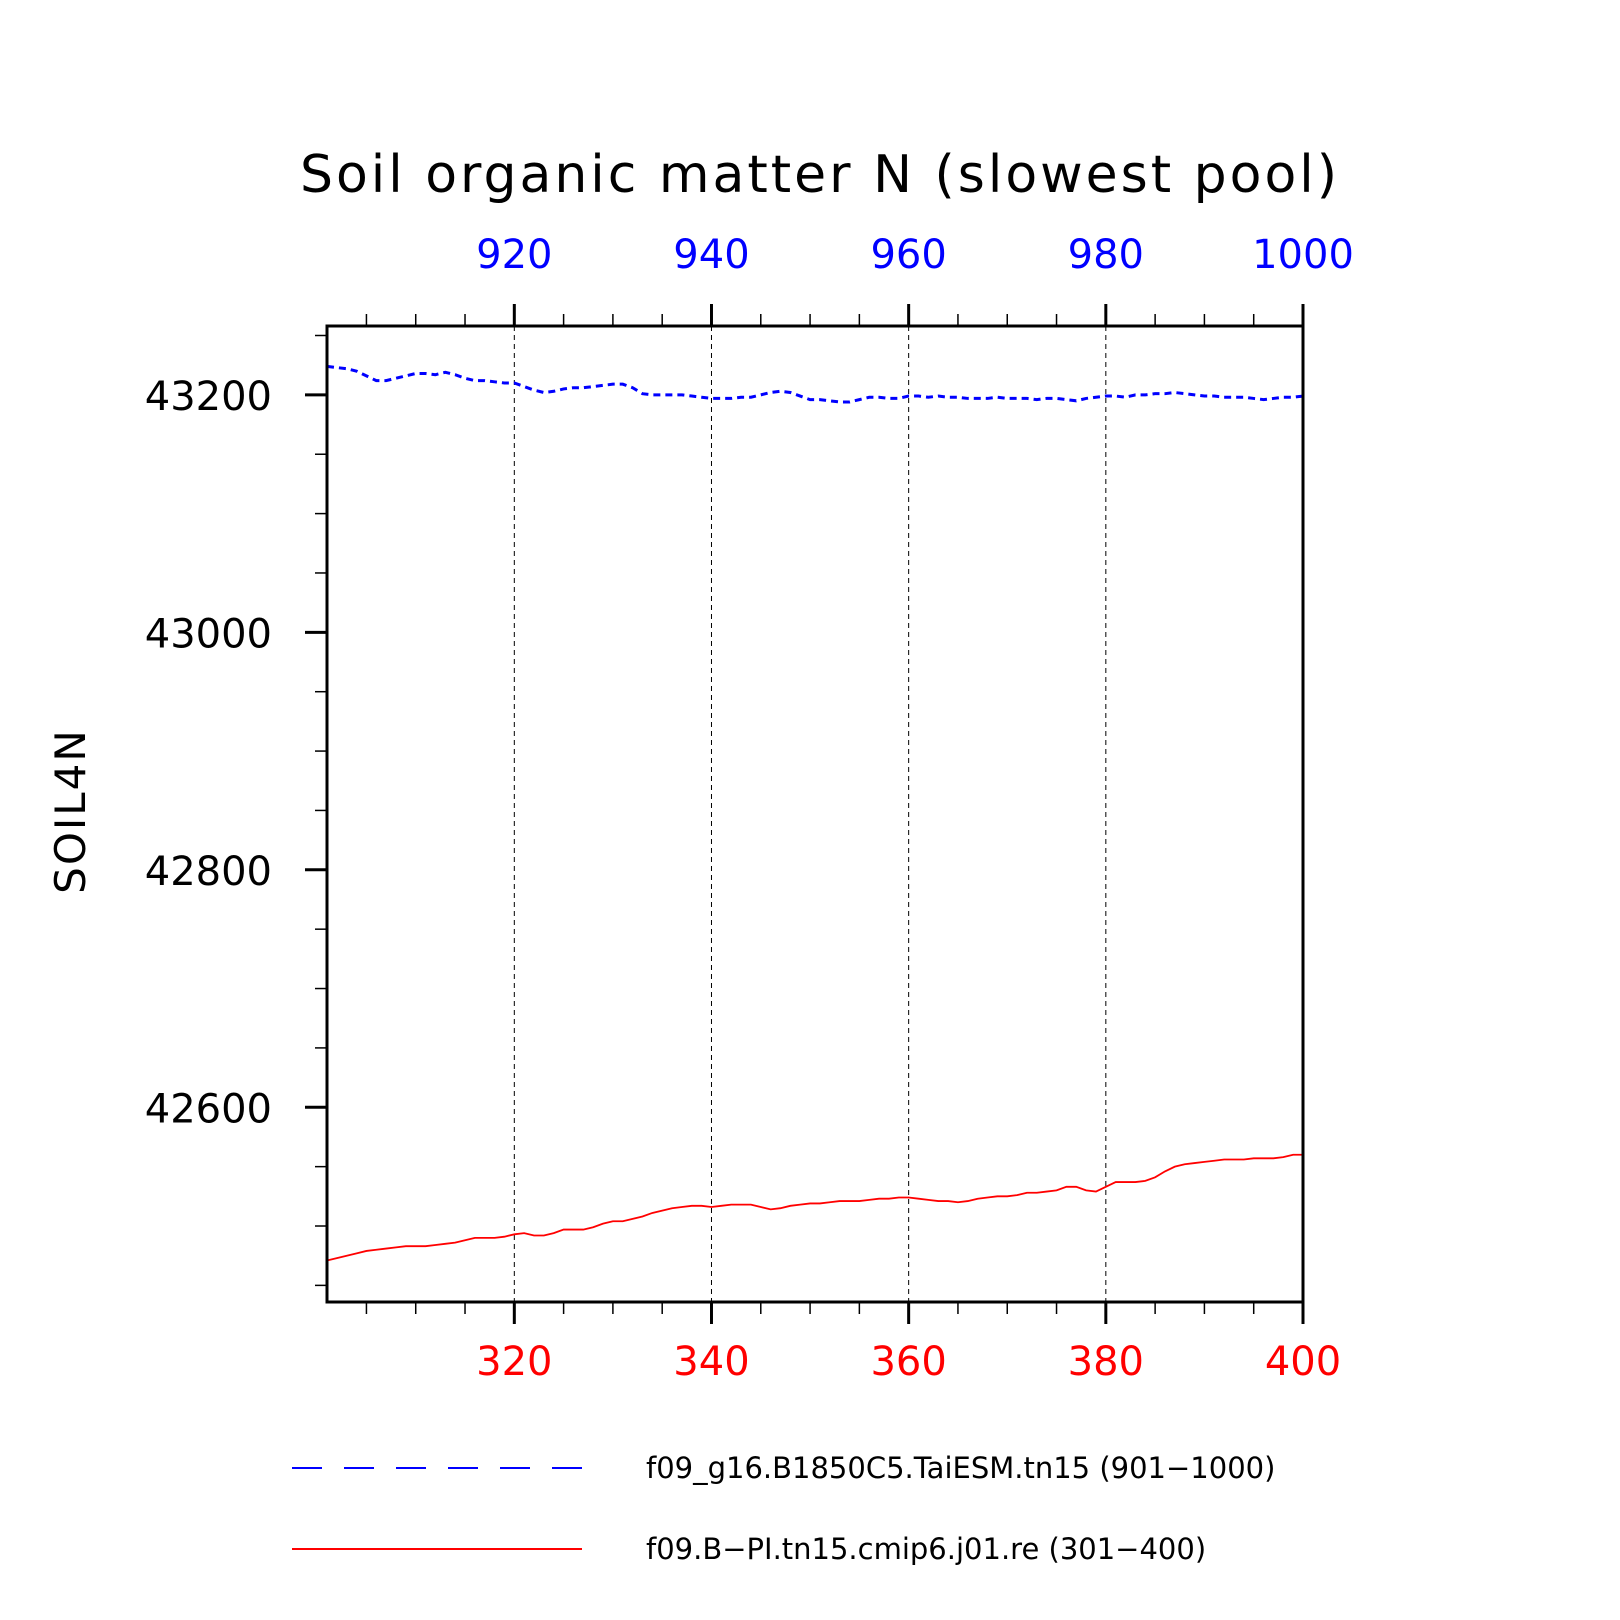 This screenshot has width=1620, height=1620. Describe the element at coordinates (820, 175) in the screenshot. I see `chart-title: Soil organic matter N (slowest pool)` at that location.